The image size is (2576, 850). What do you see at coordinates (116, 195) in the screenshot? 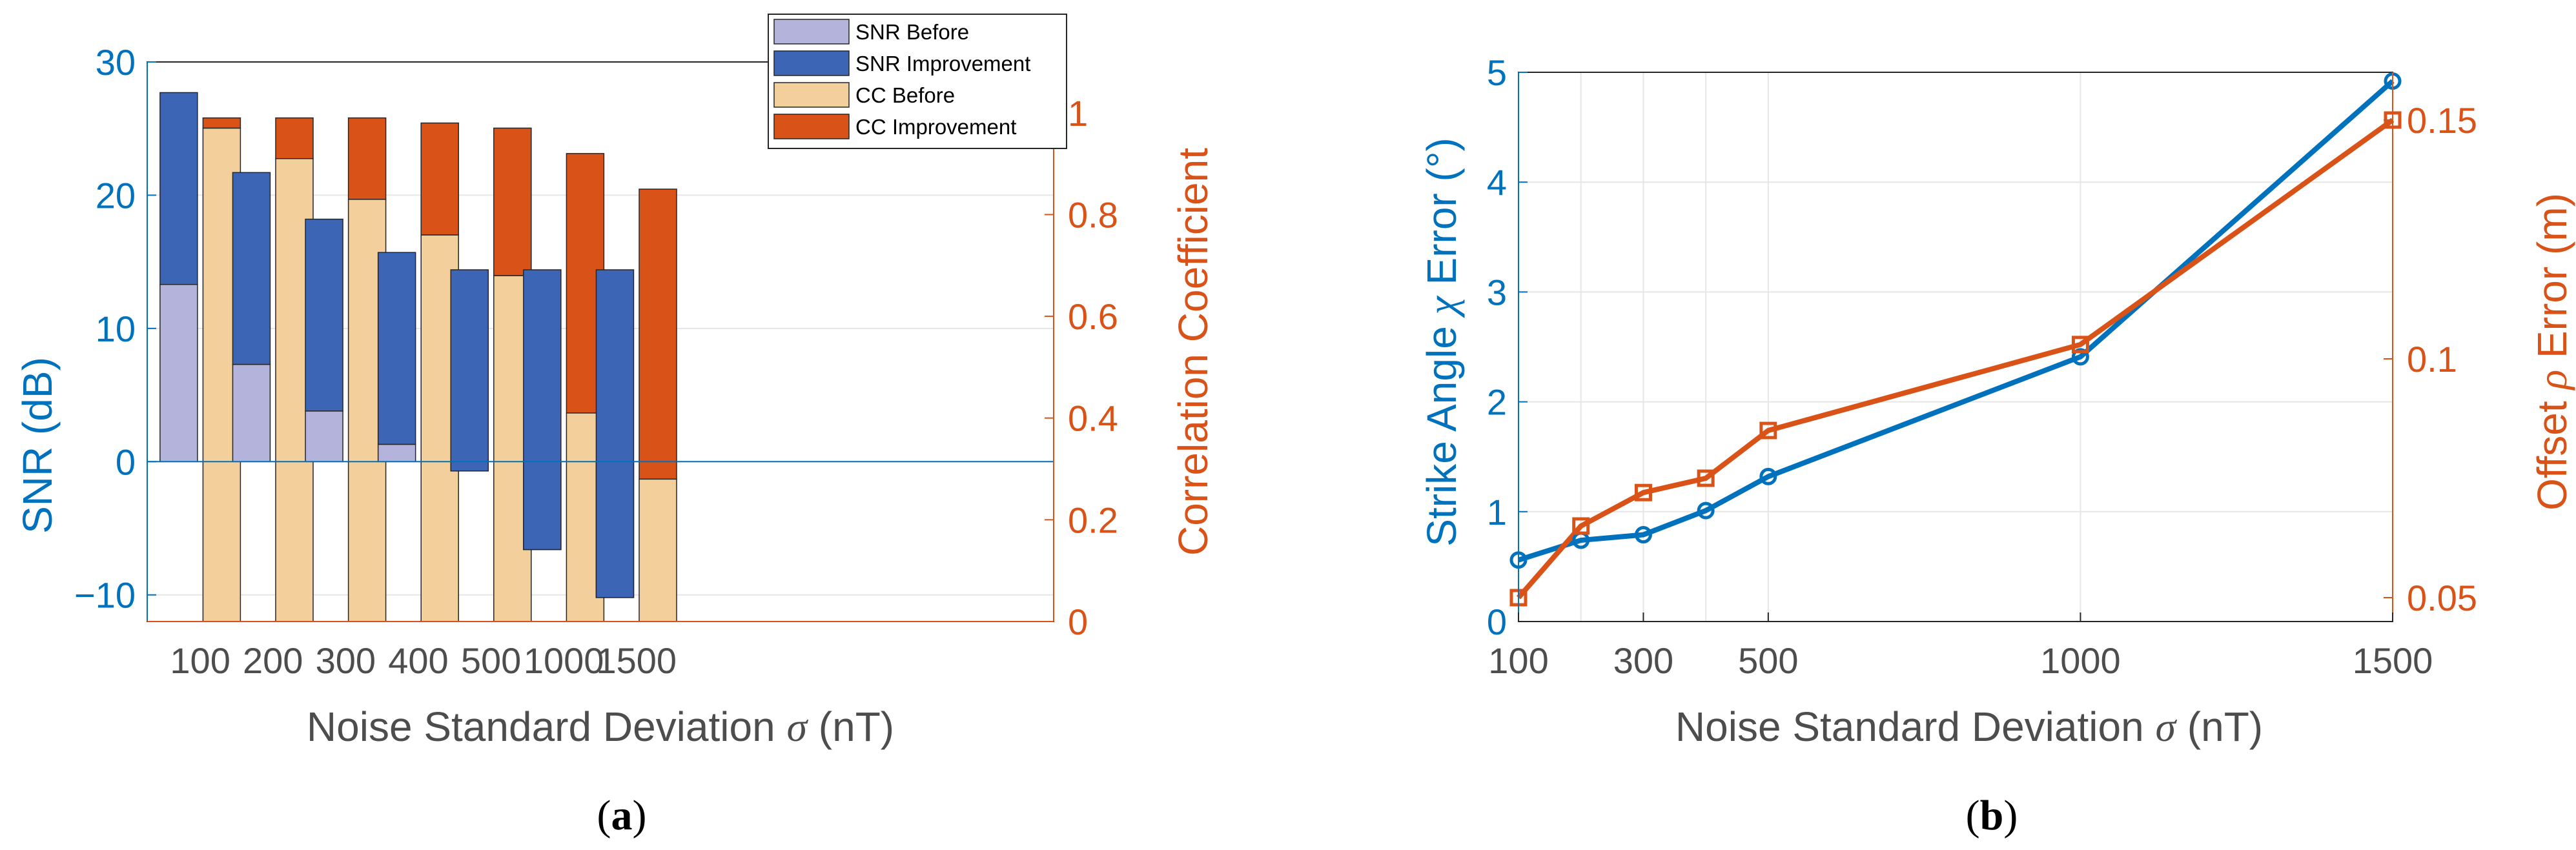
I see `panel-a-left-tick-label: 20` at bounding box center [116, 195].